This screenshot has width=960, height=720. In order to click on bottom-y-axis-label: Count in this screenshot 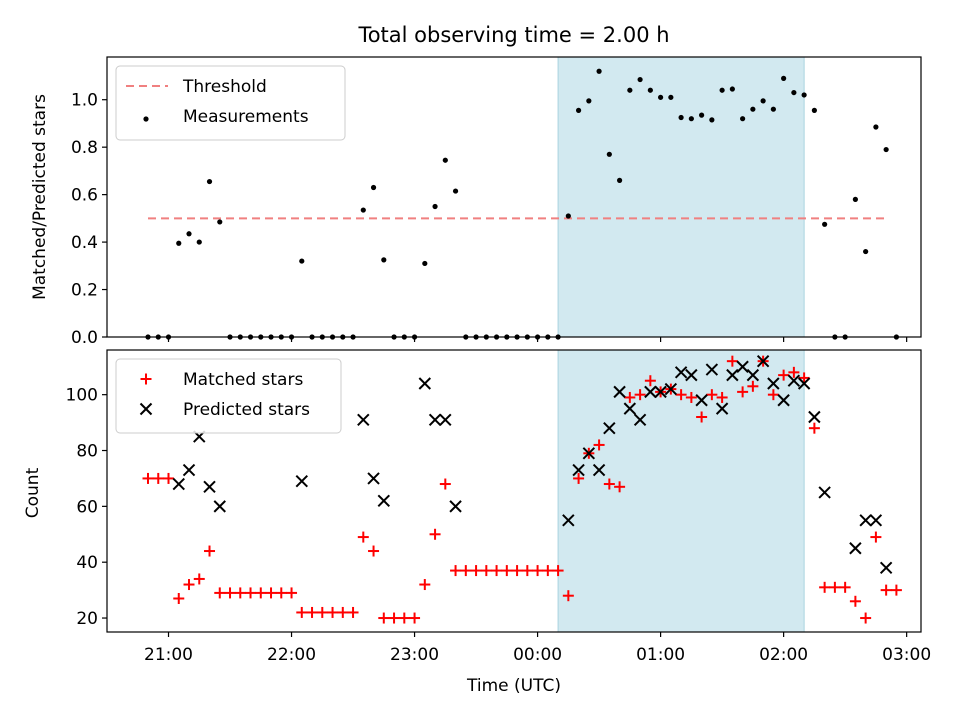, I will do `click(33, 492)`.